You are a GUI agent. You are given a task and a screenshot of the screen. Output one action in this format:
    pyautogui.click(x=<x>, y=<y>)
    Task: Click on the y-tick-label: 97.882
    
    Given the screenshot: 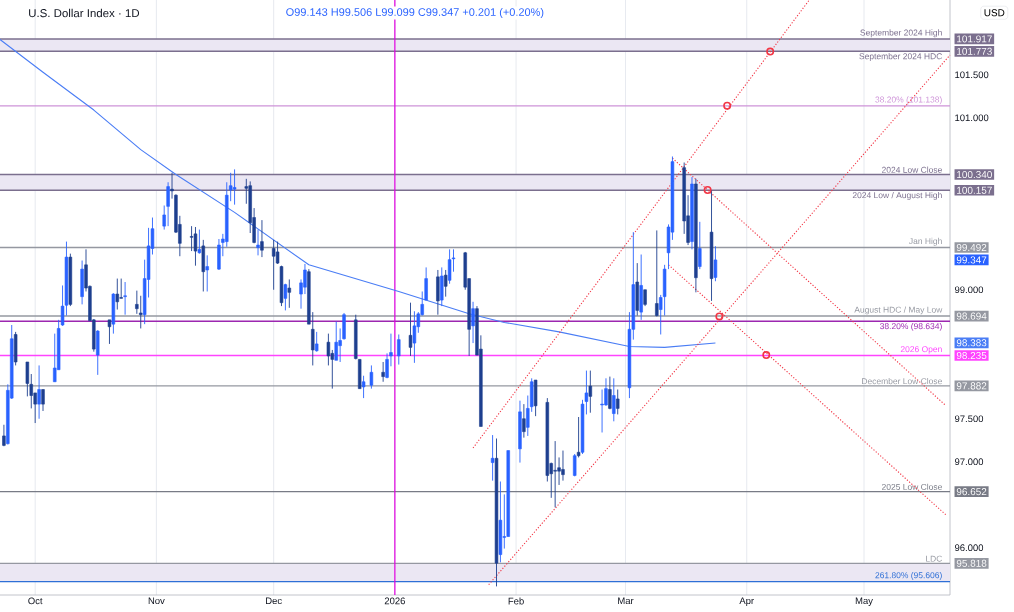 What is the action you would take?
    pyautogui.click(x=971, y=386)
    